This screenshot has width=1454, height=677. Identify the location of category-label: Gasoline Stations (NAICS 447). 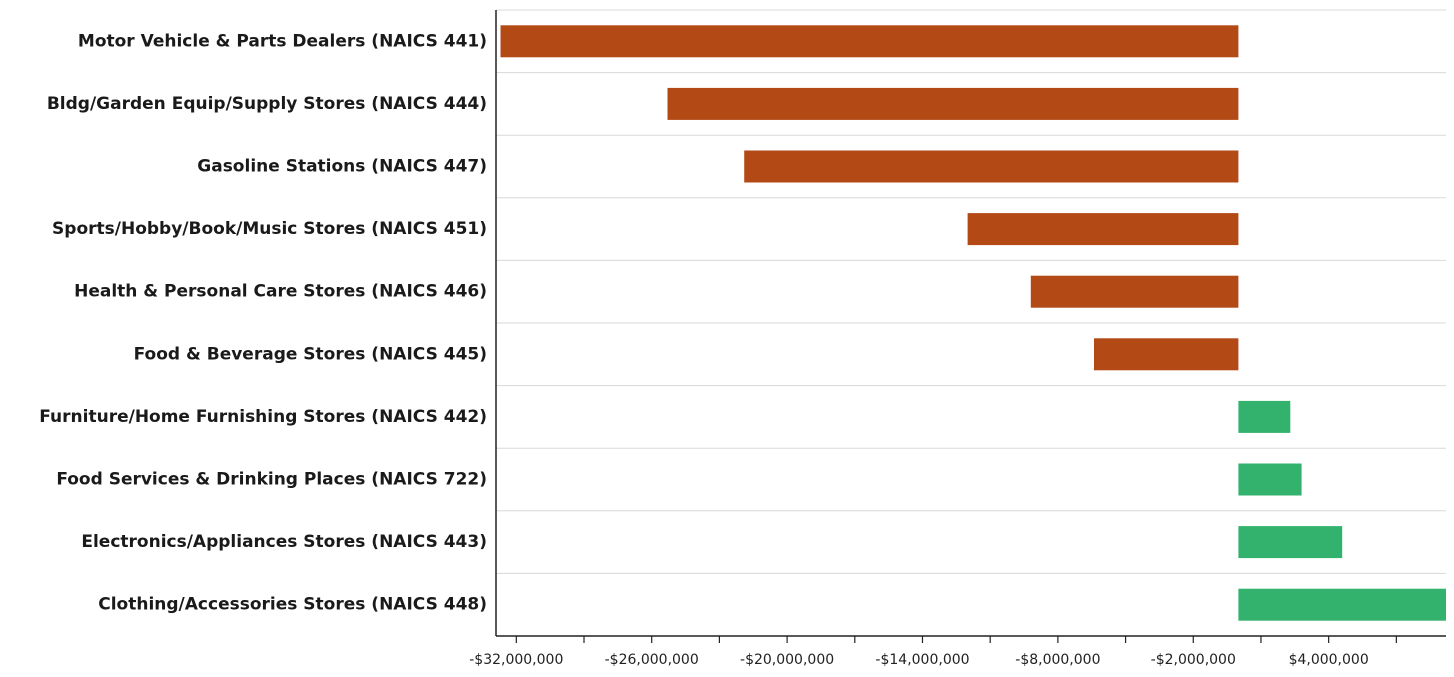
(342, 167).